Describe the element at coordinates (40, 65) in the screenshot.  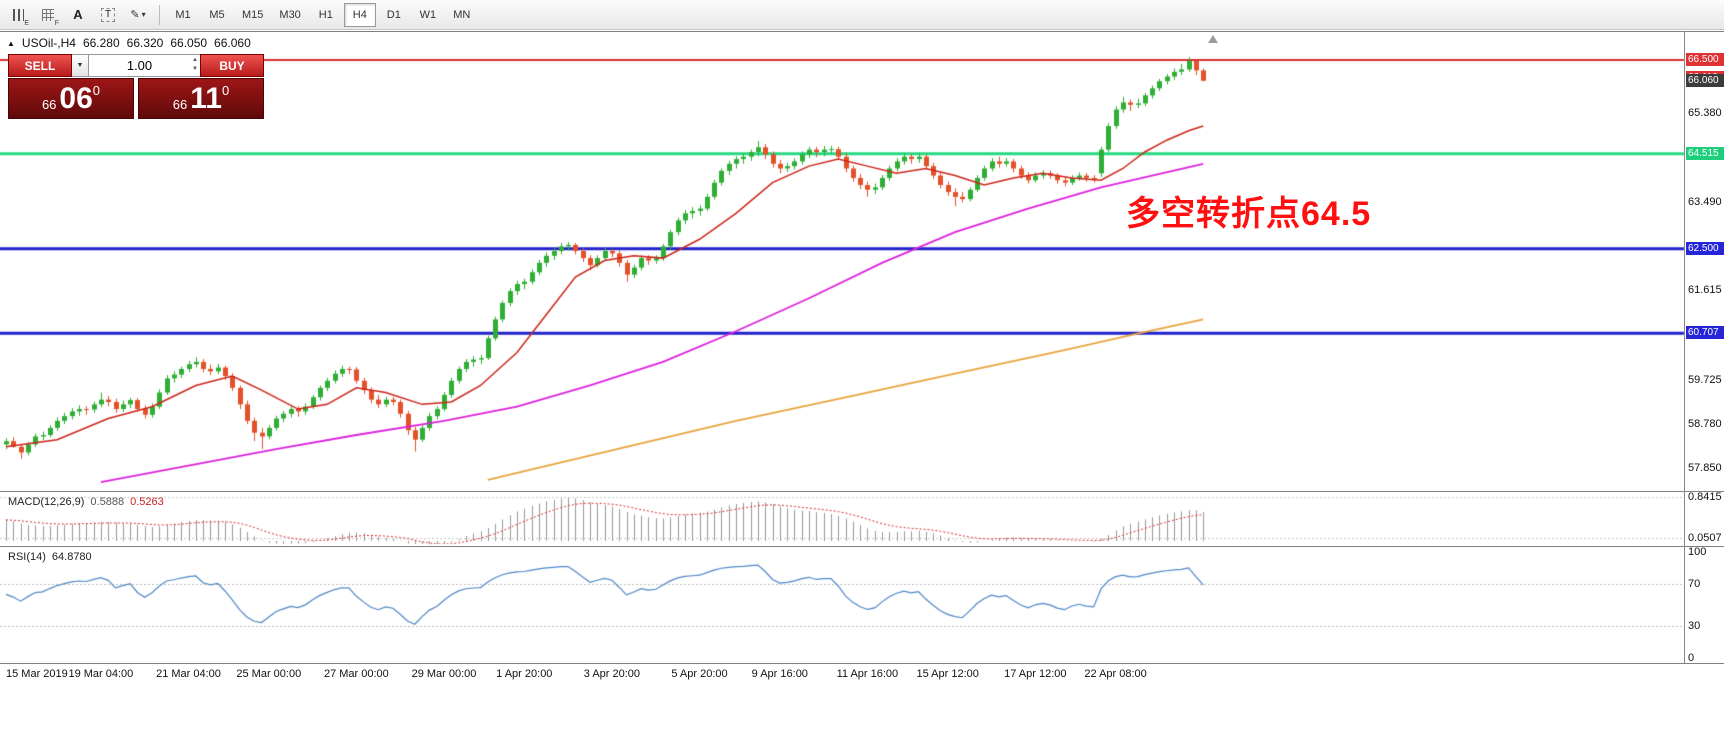
I see `sell-button: SELL` at that location.